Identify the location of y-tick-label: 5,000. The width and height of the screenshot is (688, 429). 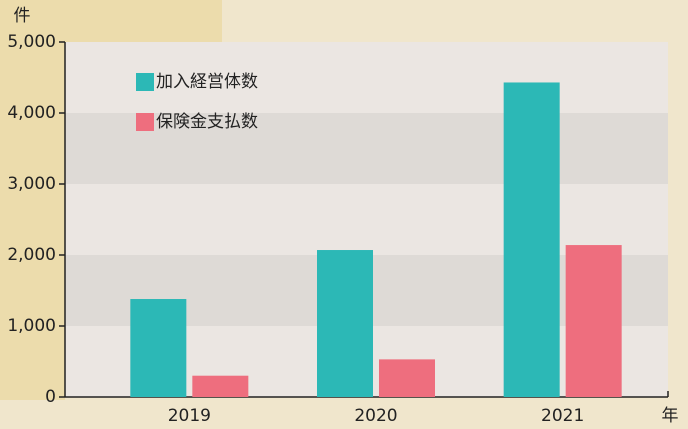
(31, 42).